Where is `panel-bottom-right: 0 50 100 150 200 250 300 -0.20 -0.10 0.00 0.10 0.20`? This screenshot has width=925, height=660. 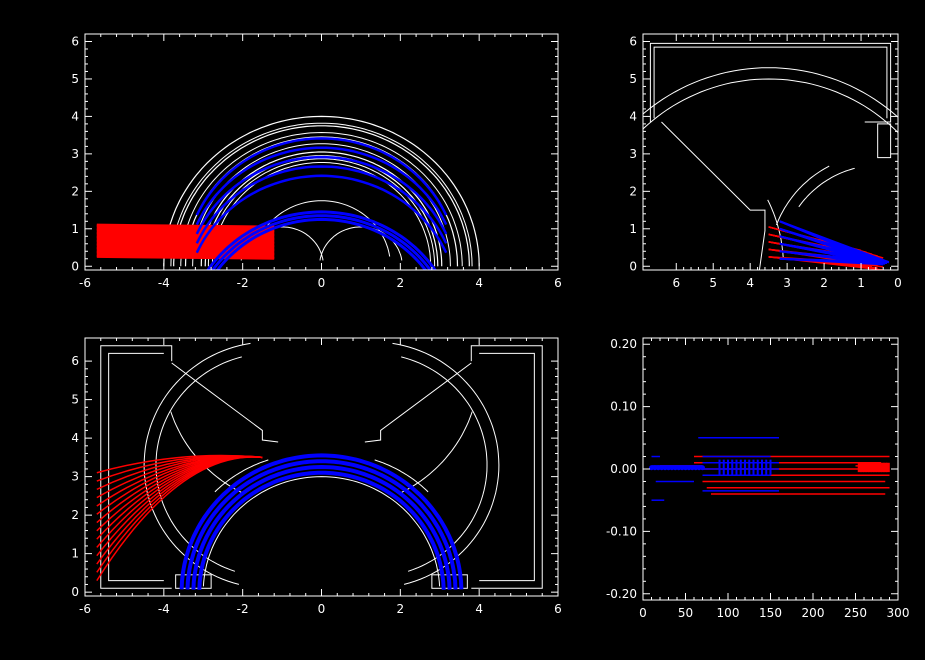
panel-bottom-right: 0 50 100 150 200 250 300 -0.20 -0.10 0.00 0.10 0.20 is located at coordinates (758, 478).